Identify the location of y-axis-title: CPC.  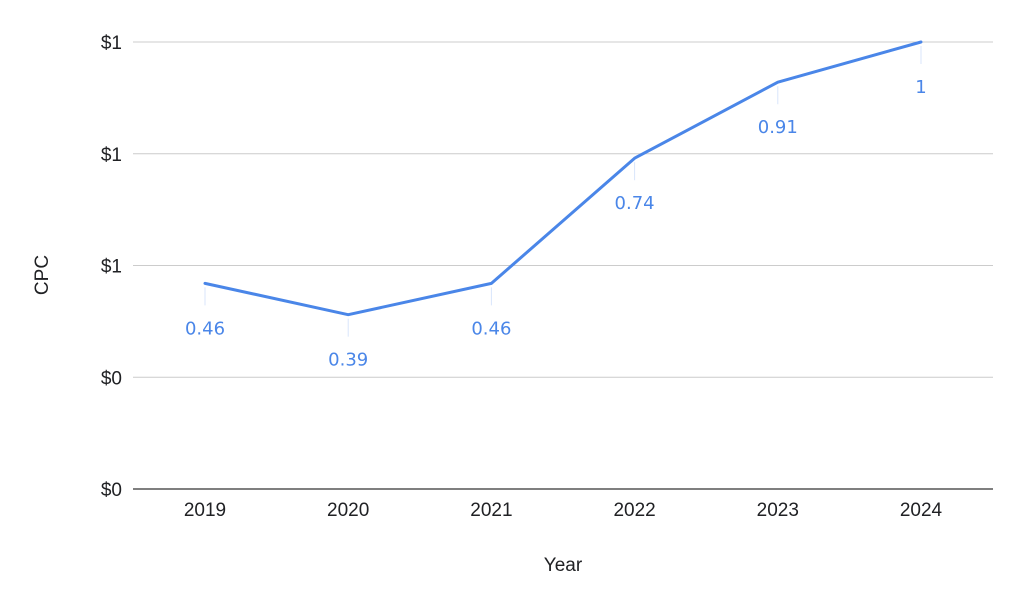
(42, 275).